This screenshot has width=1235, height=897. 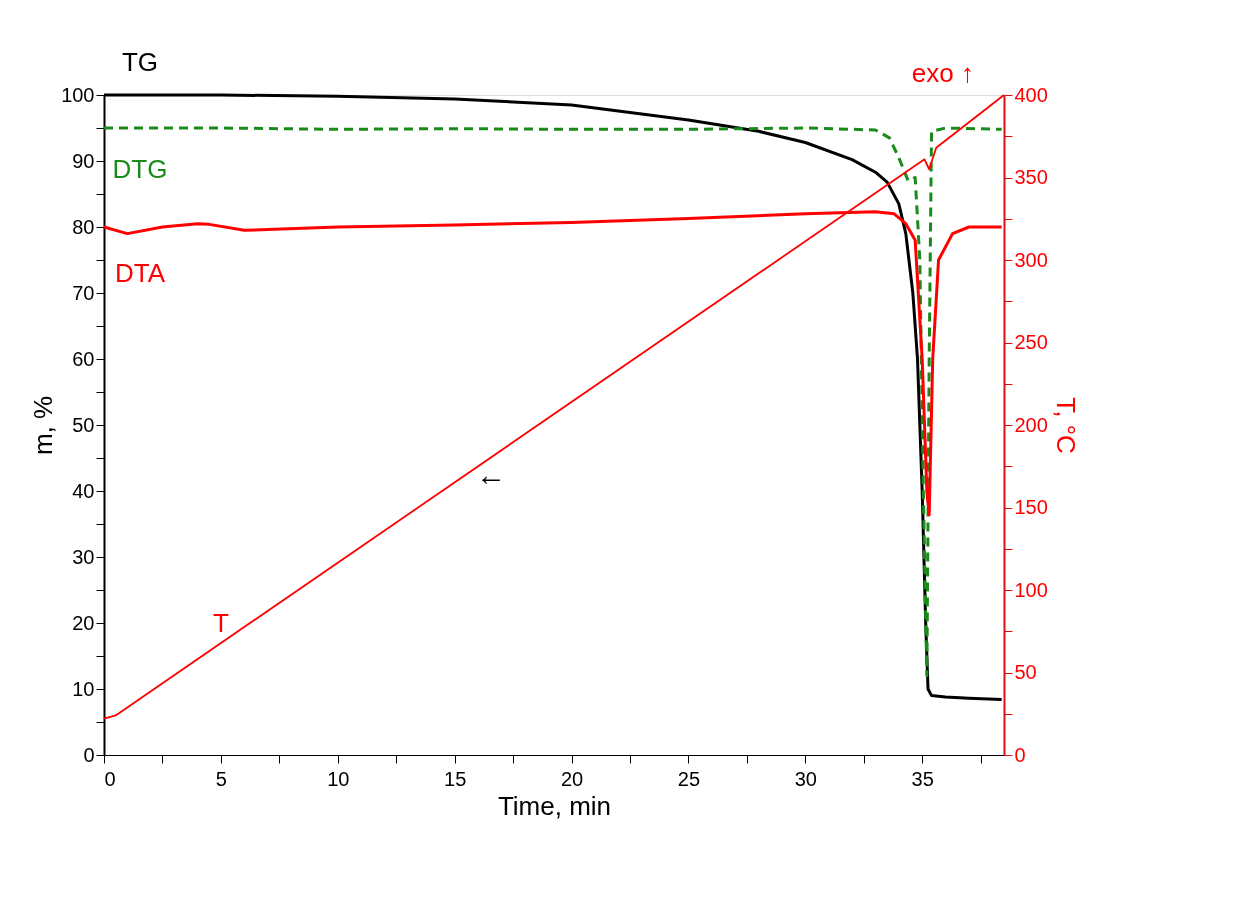 What do you see at coordinates (83, 160) in the screenshot?
I see `y-tick-label: 90` at bounding box center [83, 160].